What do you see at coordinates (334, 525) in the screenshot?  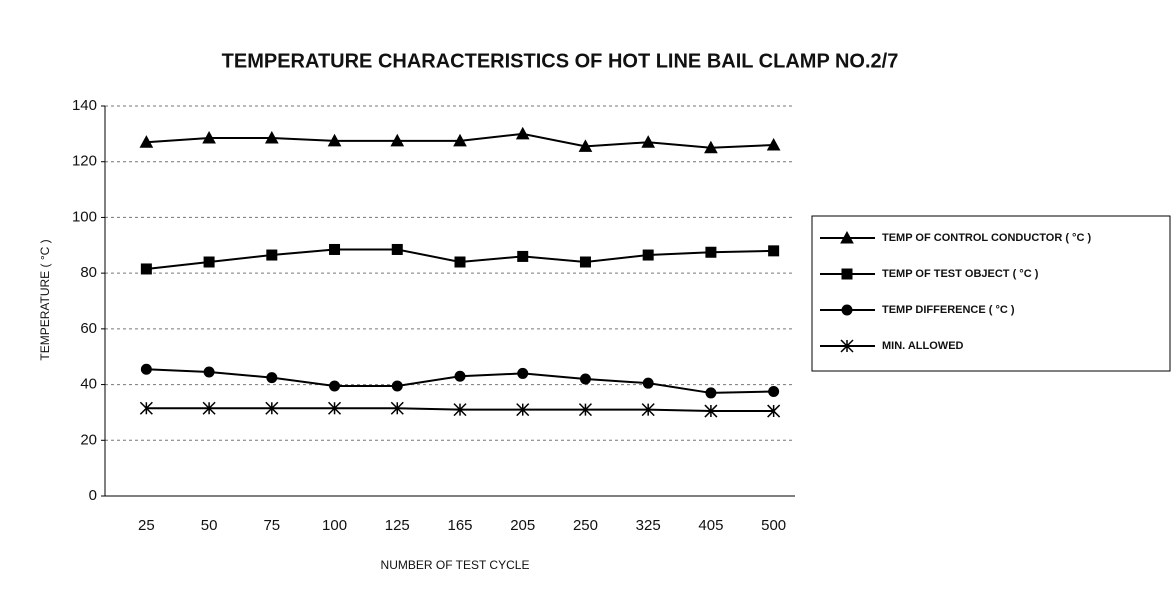 I see `x-tick-label: 100` at bounding box center [334, 525].